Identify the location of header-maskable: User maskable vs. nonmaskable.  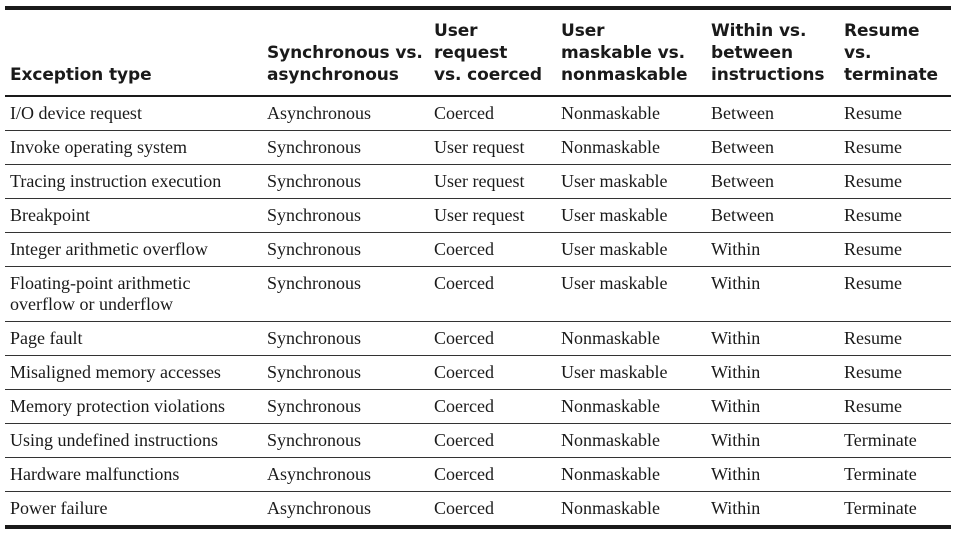
(624, 53).